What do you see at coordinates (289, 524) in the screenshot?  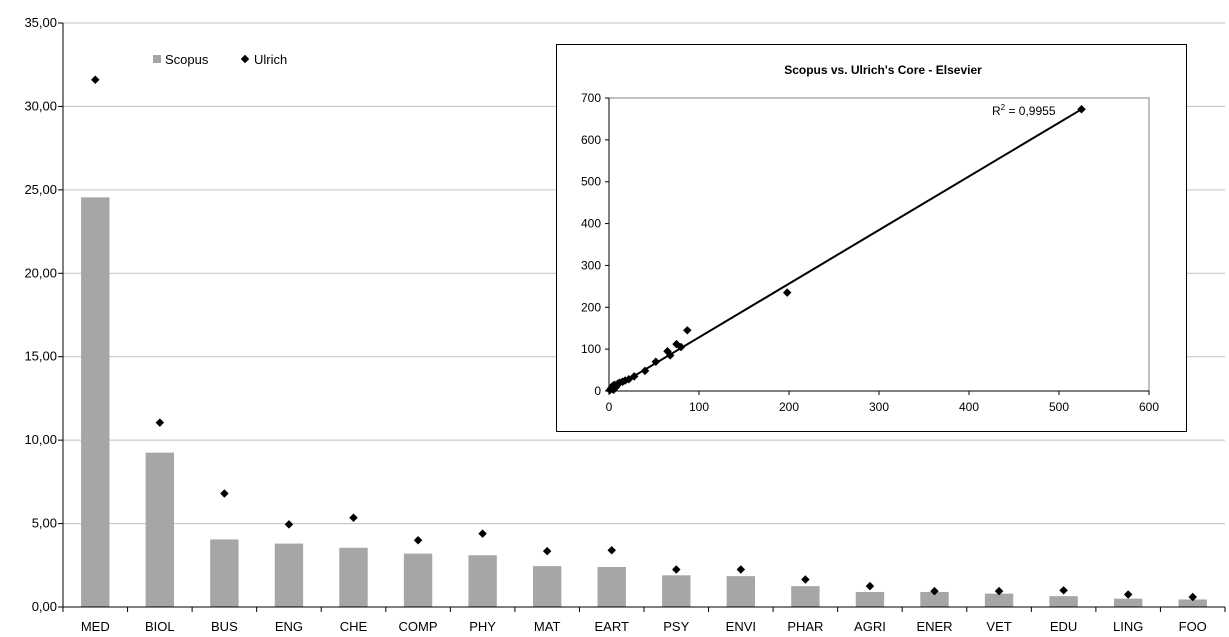 I see `ulrich-point-eng` at bounding box center [289, 524].